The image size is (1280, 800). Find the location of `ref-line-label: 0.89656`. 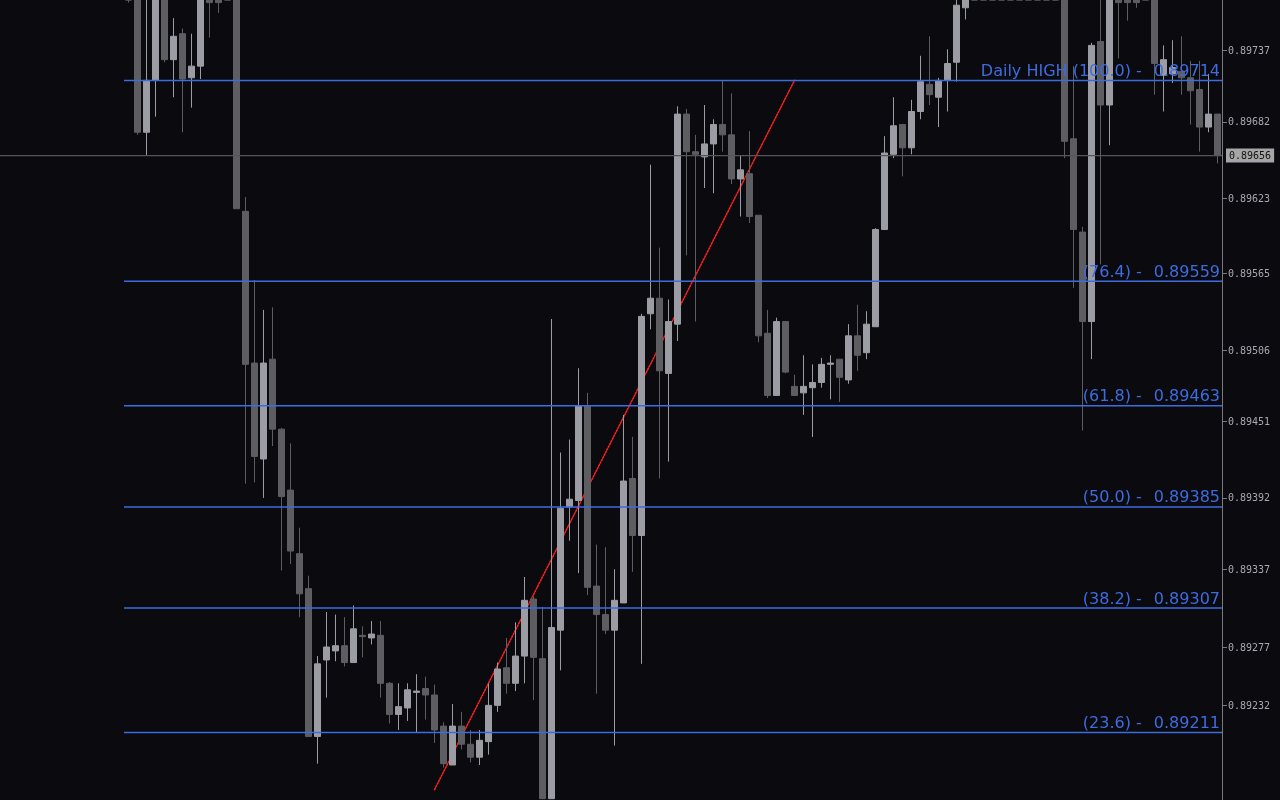

ref-line-label: 0.89656 is located at coordinates (1250, 156).